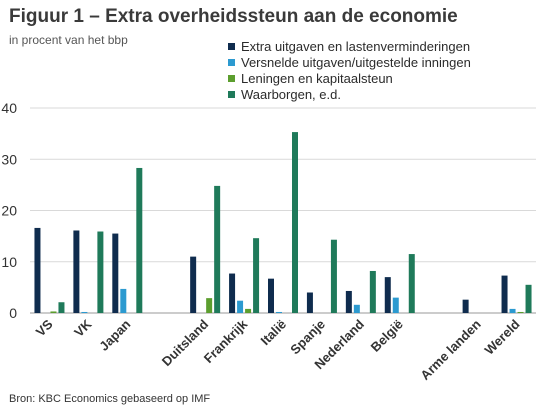  Describe the element at coordinates (502, 336) in the screenshot. I see `x-category-label: Wereld` at that location.